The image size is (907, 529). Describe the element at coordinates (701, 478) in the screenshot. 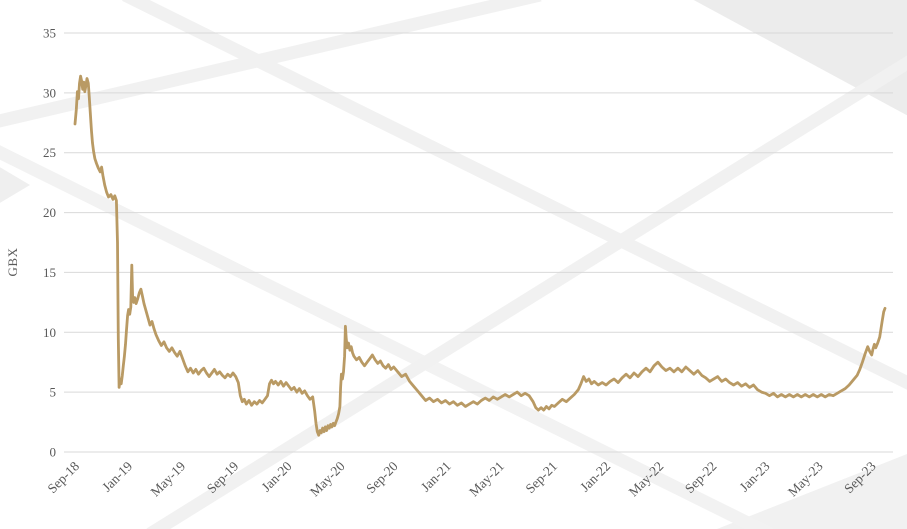

I see `x-tick-label: Sep-22` at that location.